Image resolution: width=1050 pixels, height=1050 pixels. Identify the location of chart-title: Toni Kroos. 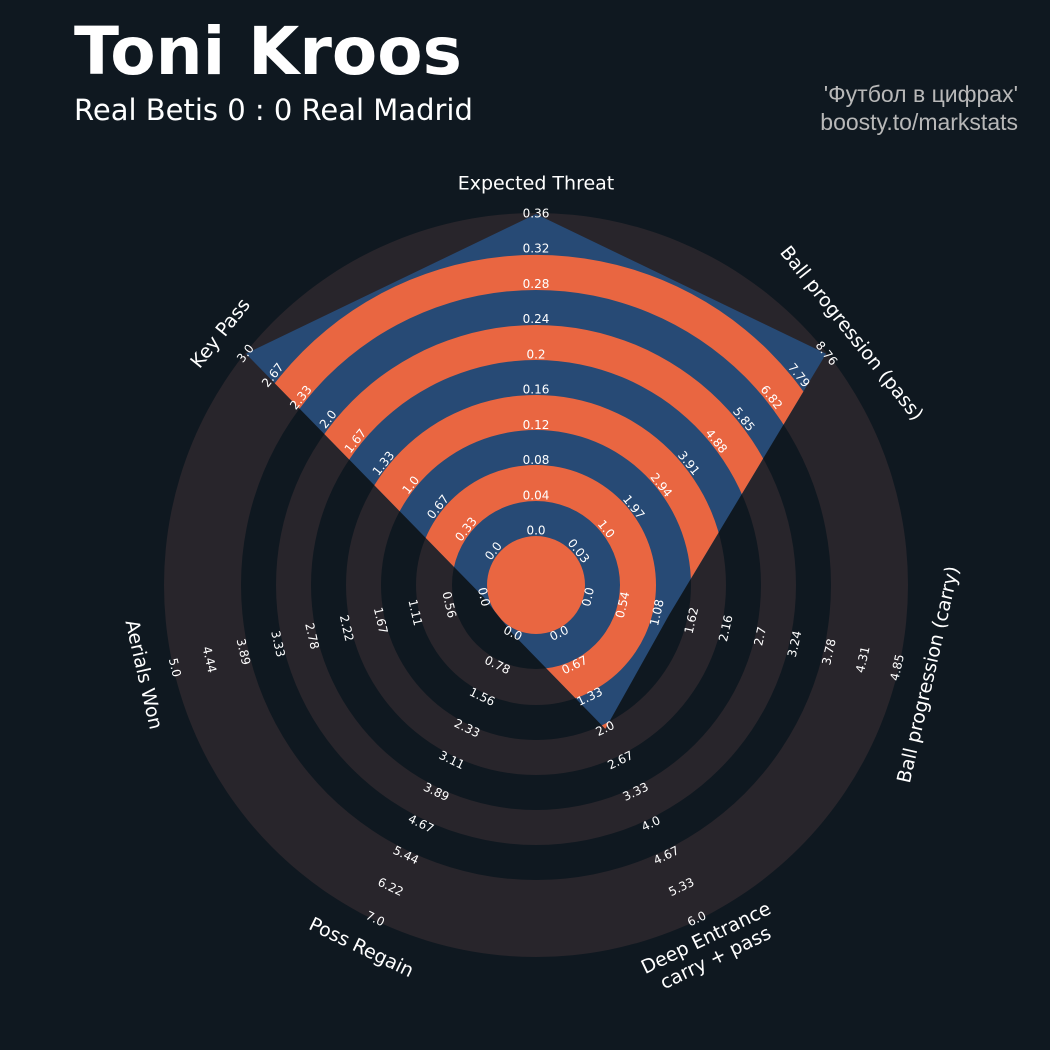
(268, 51).